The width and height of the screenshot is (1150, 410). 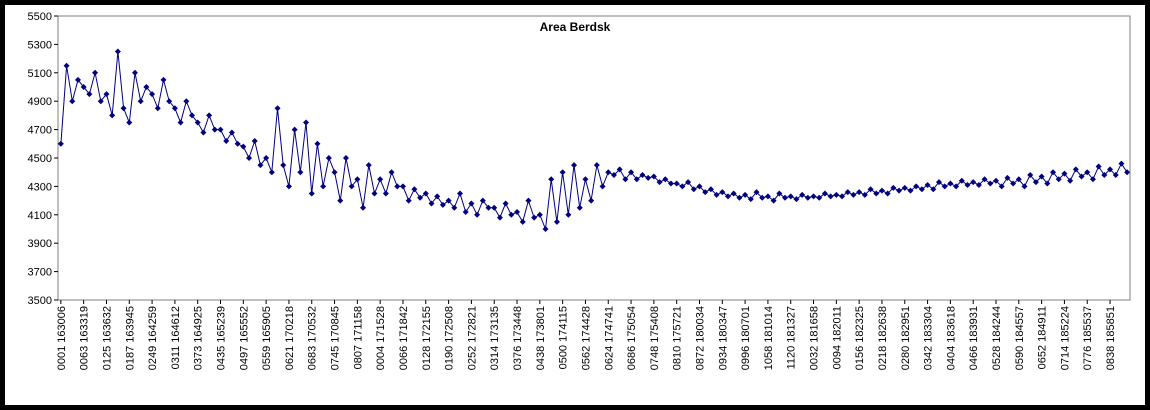 What do you see at coordinates (176, 337) in the screenshot?
I see `x-tick-label: 0311 164612` at bounding box center [176, 337].